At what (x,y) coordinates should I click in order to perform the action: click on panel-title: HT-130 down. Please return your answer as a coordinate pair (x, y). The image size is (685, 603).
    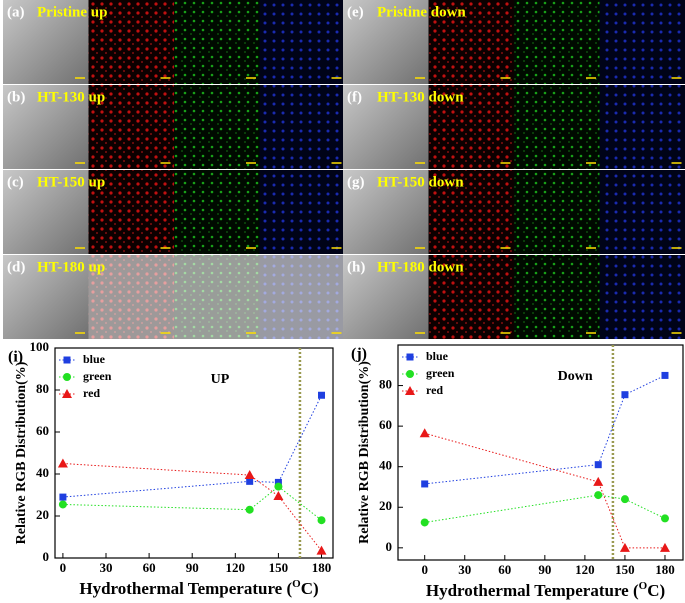
    Looking at the image, I should click on (420, 97).